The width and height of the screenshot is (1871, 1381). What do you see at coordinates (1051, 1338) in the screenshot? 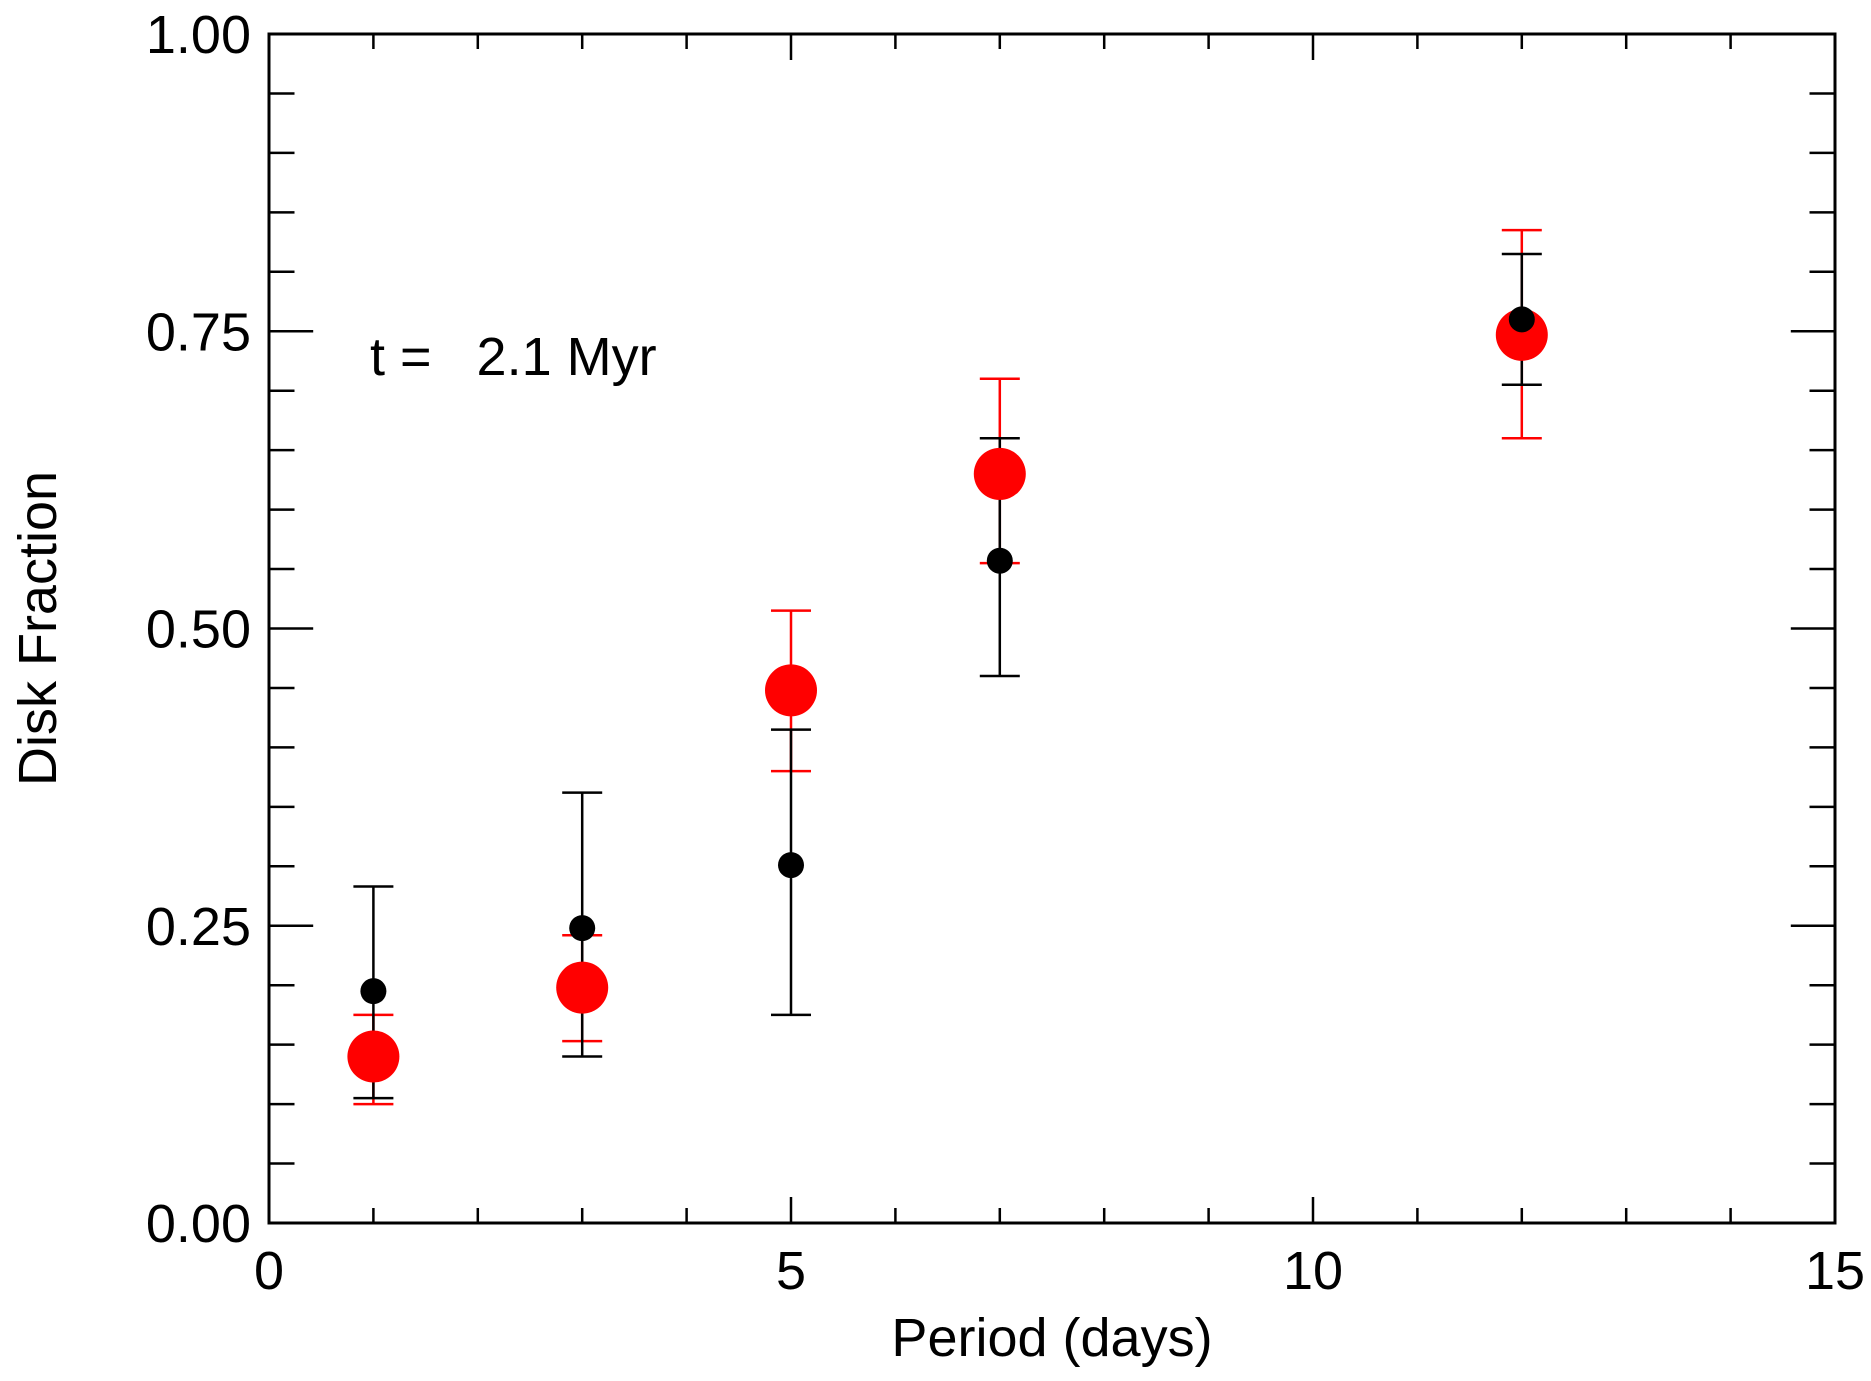
I see `x-axis-title: Period (days)` at bounding box center [1051, 1338].